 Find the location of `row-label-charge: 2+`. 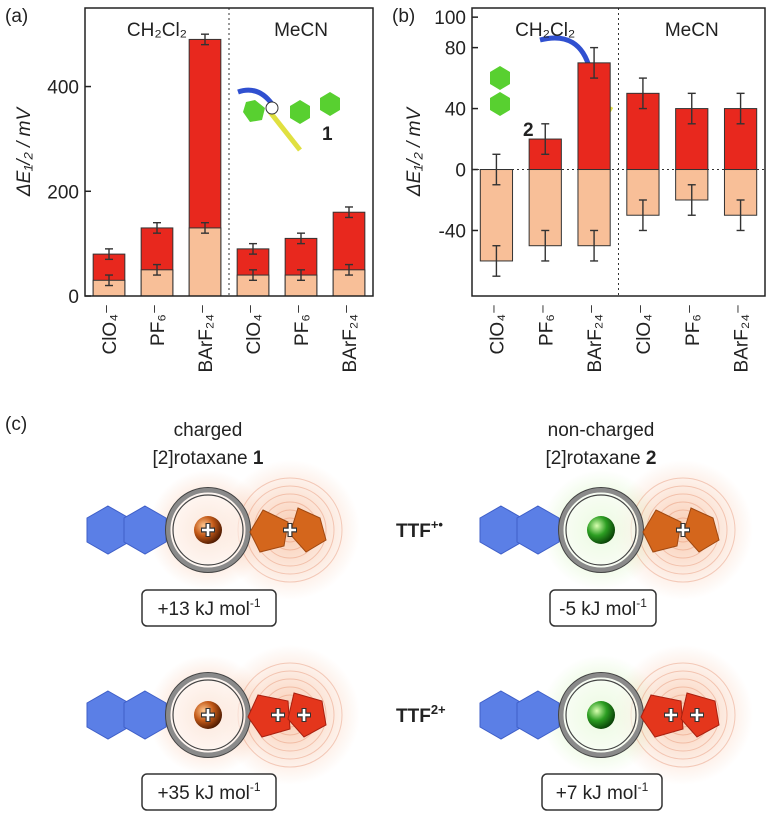

row-label-charge: 2+ is located at coordinates (438, 709).